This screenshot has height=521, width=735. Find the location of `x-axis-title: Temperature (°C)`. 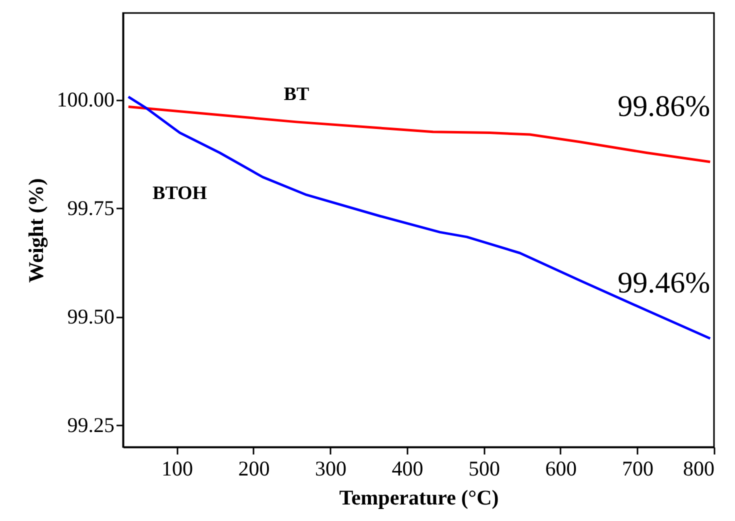

x-axis-title: Temperature (°C) is located at coordinates (419, 498).